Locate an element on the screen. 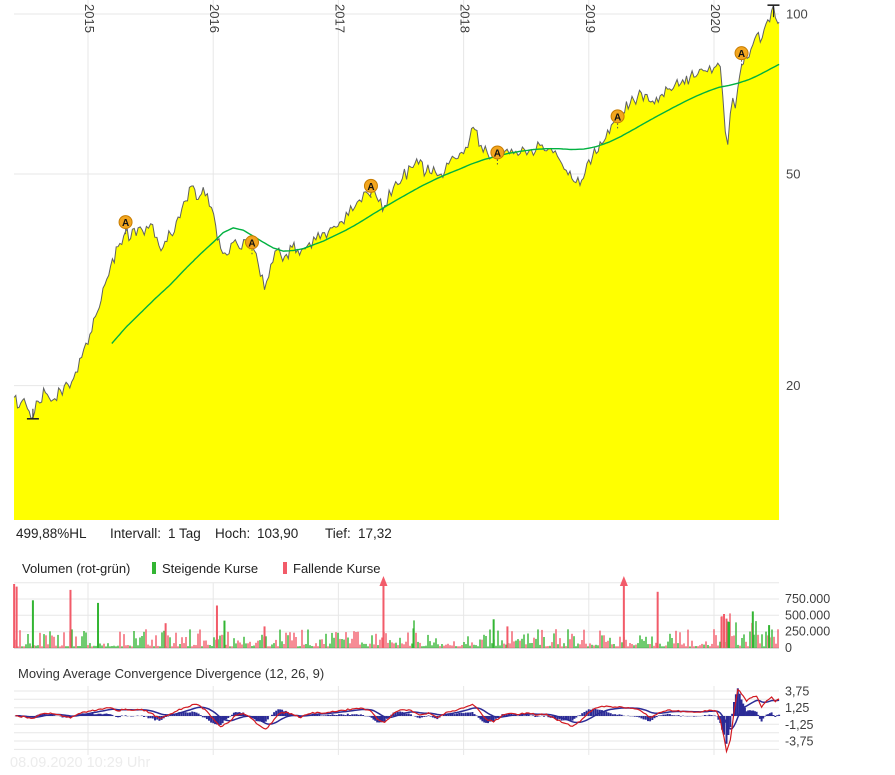  rising-volume-swatch-icon is located at coordinates (154, 568).